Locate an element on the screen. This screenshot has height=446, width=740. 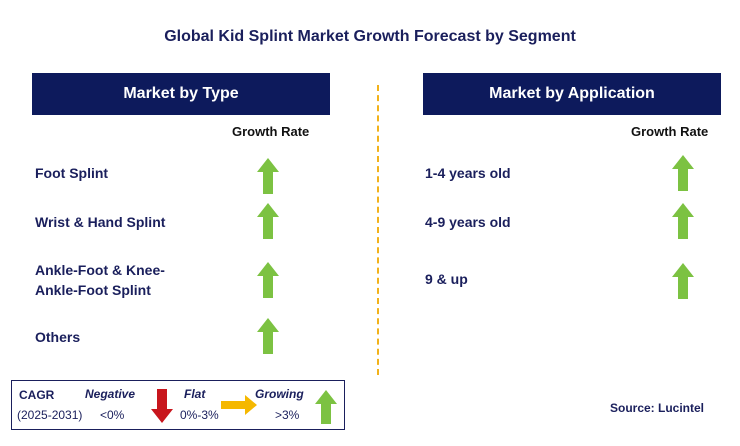
application-growth-rate-label: Growth Rate is located at coordinates (670, 131).